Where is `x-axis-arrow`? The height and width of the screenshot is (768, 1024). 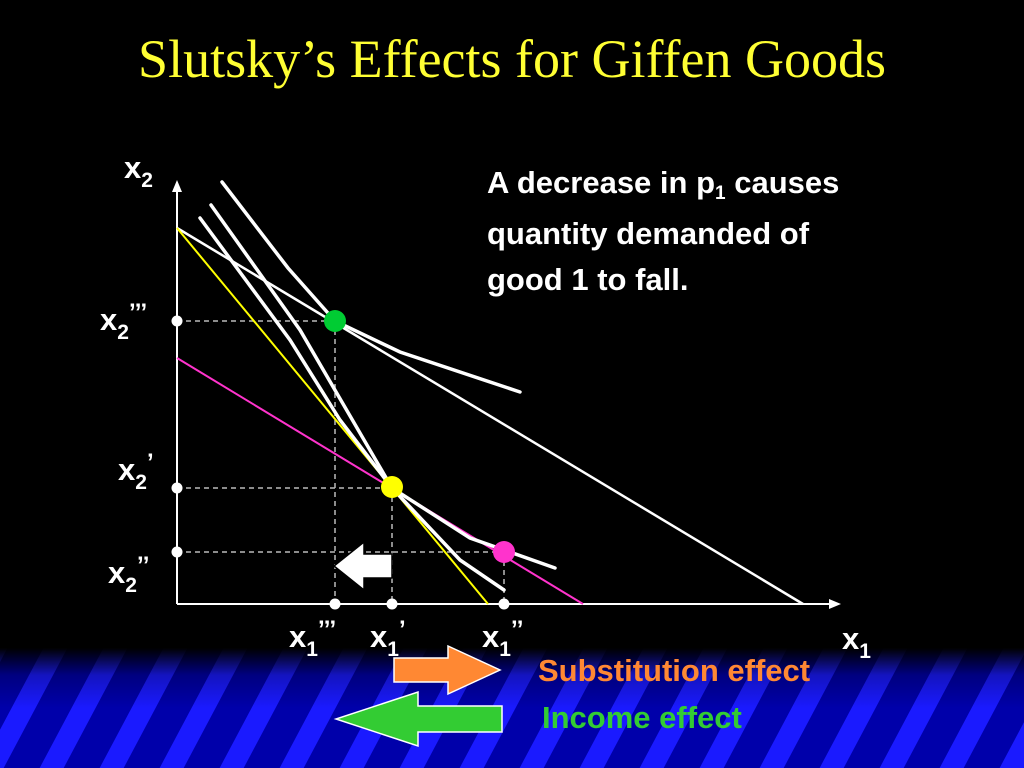
x-axis-arrow is located at coordinates (835, 604).